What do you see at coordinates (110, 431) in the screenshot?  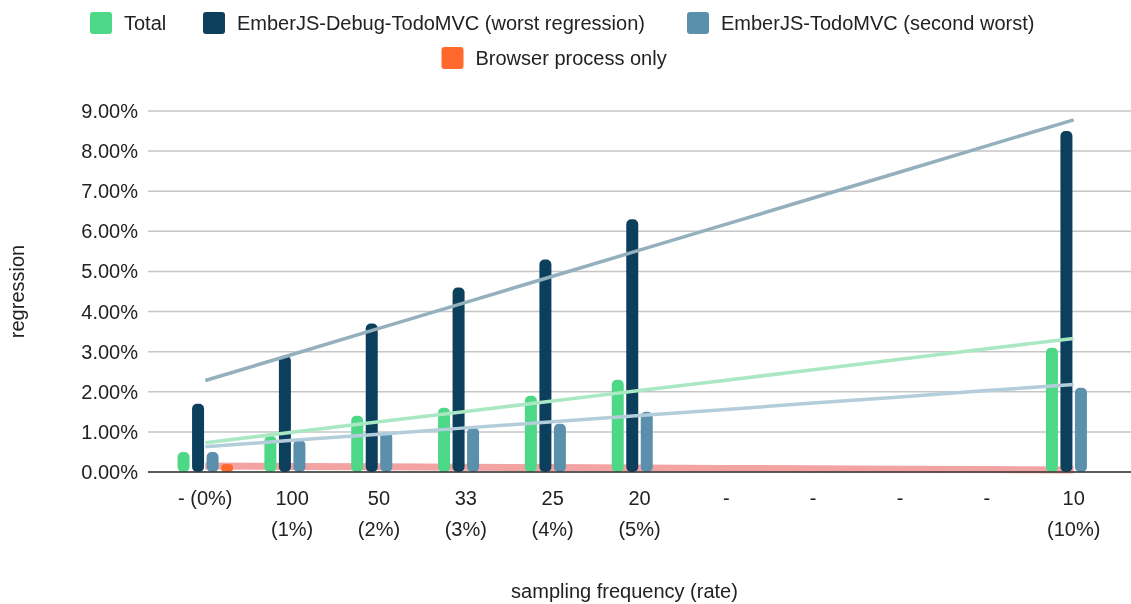 I see `y-tick-label: 1.00%` at bounding box center [110, 431].